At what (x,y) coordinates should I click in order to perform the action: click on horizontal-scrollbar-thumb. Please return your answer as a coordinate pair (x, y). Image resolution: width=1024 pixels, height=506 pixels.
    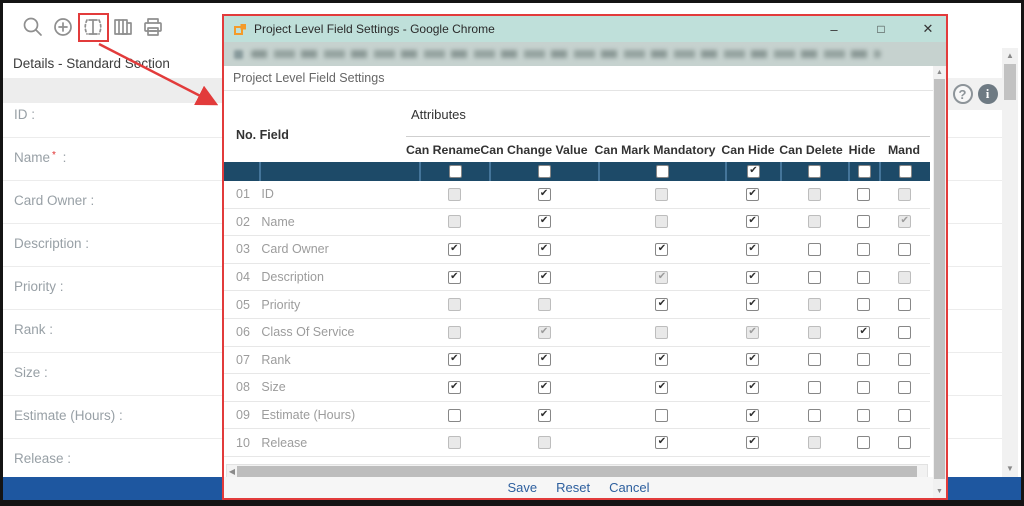
    Looking at the image, I should click on (577, 471).